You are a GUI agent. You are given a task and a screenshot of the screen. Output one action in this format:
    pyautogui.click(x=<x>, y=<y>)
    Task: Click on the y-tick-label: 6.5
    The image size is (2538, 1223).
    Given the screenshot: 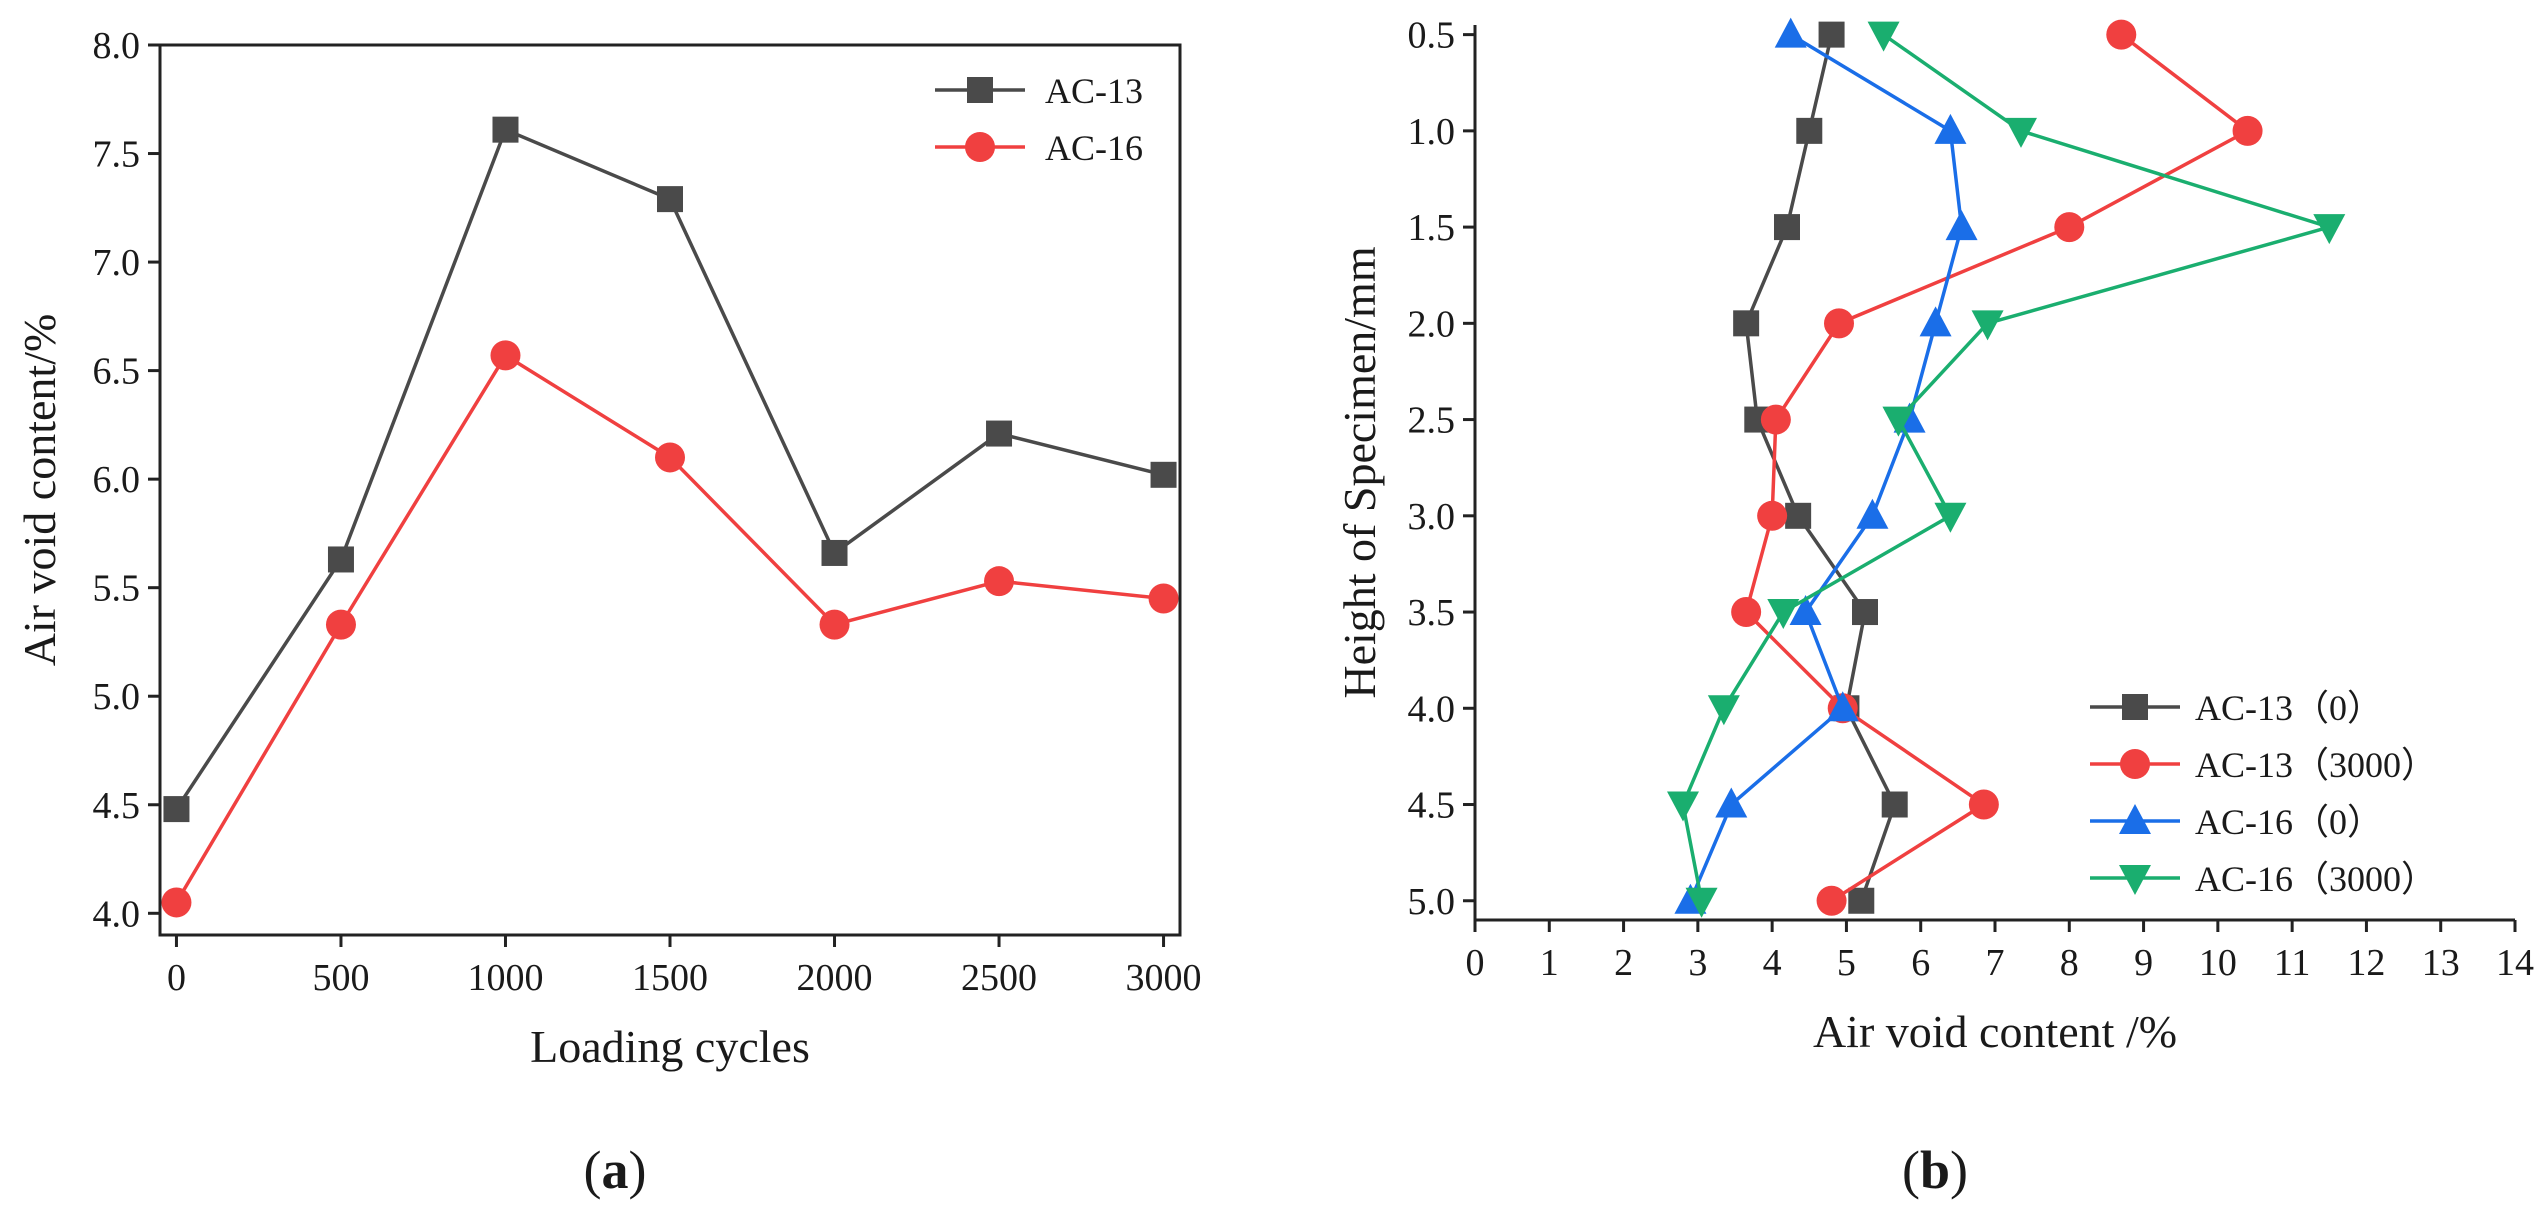 What is the action you would take?
    pyautogui.click(x=117, y=372)
    